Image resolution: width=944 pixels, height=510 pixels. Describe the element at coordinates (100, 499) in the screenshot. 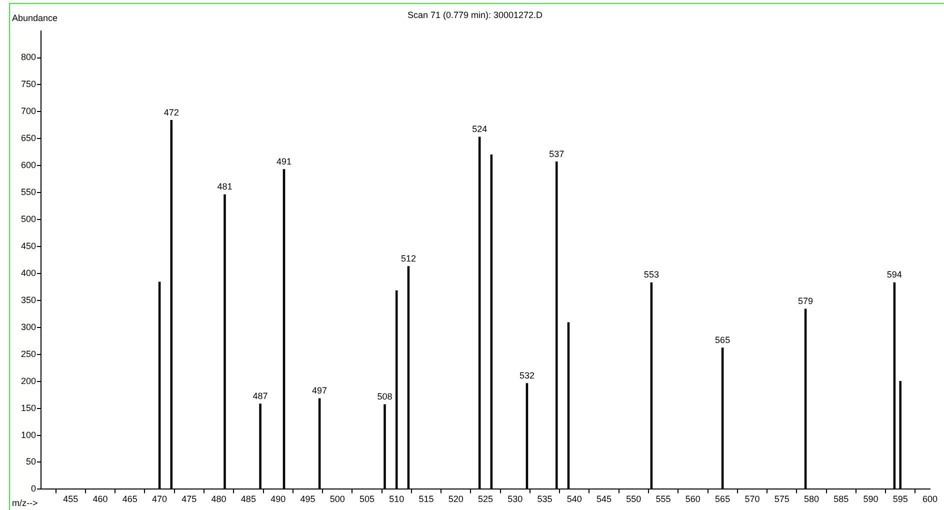

I see `x-tick-label: 460` at that location.